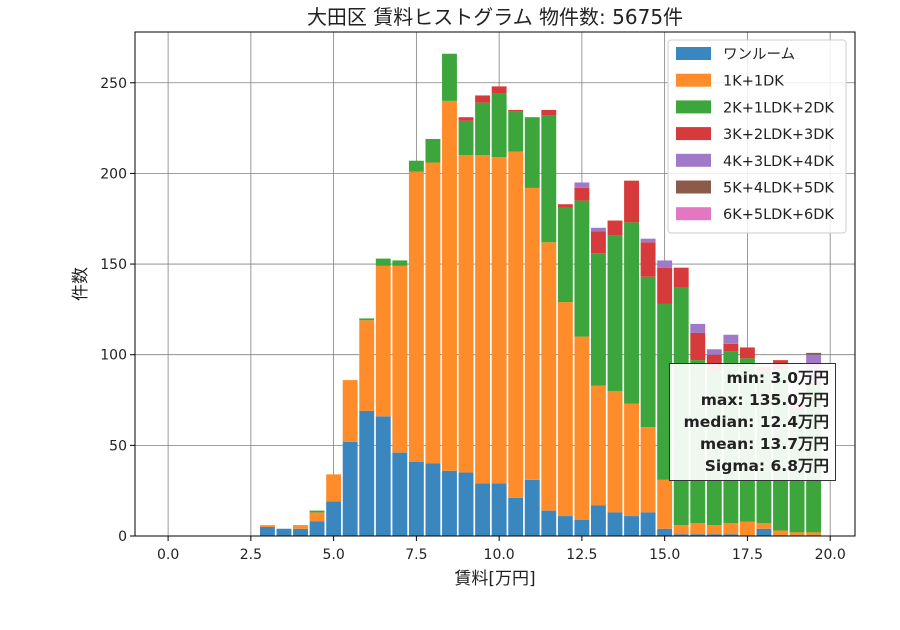 This screenshot has height=630, width=900. Describe the element at coordinates (778, 108) in the screenshot. I see `legend-label: 2K+1LDK+2DK` at that location.